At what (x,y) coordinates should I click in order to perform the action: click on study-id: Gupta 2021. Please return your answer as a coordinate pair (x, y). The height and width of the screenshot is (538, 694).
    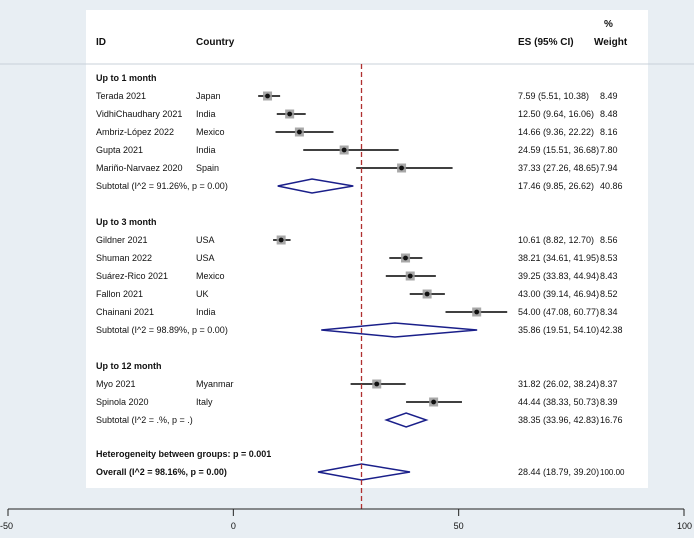
    Looking at the image, I should click on (119, 150).